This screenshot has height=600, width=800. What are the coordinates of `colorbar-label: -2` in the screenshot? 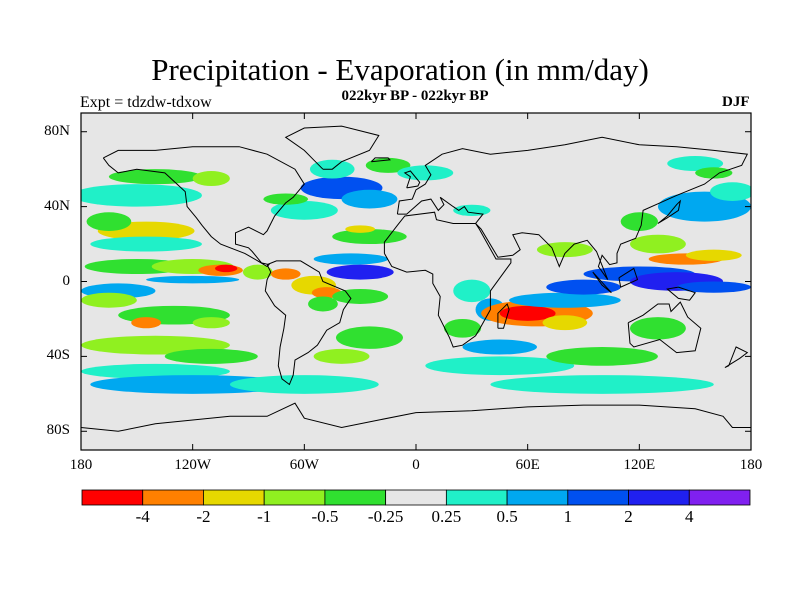 It's located at (203, 516).